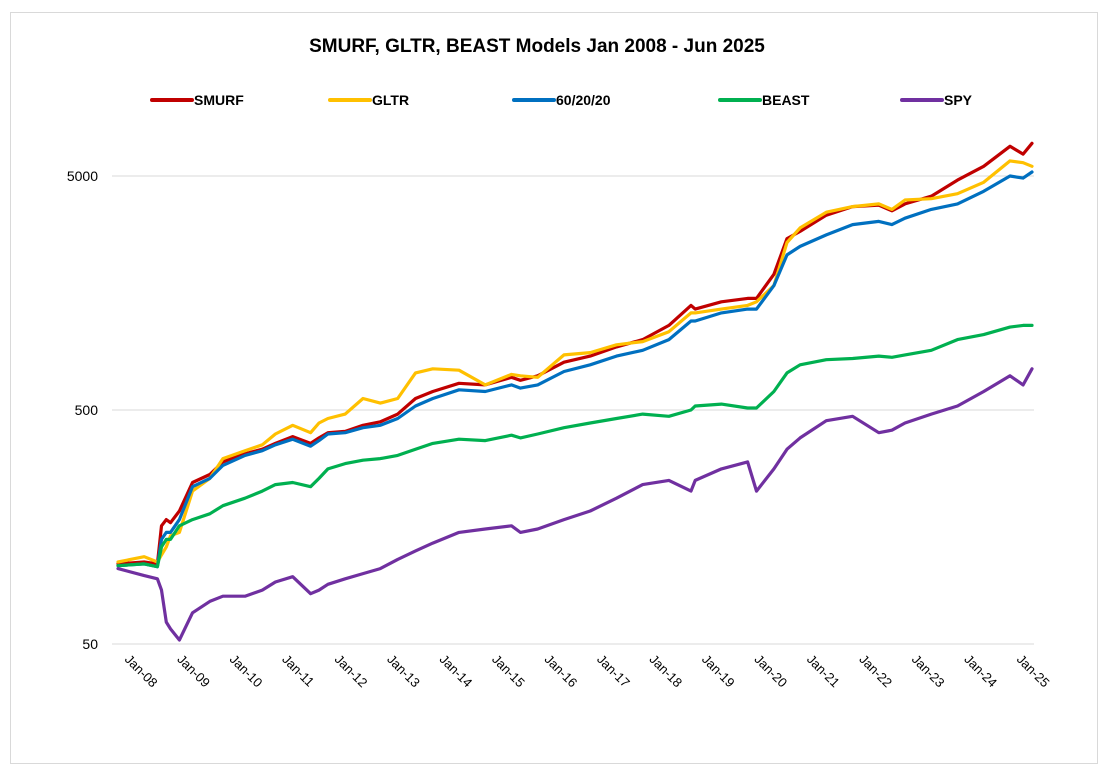 This screenshot has width=1108, height=774. What do you see at coordinates (82, 176) in the screenshot?
I see `y-tick-label: 5000` at bounding box center [82, 176].